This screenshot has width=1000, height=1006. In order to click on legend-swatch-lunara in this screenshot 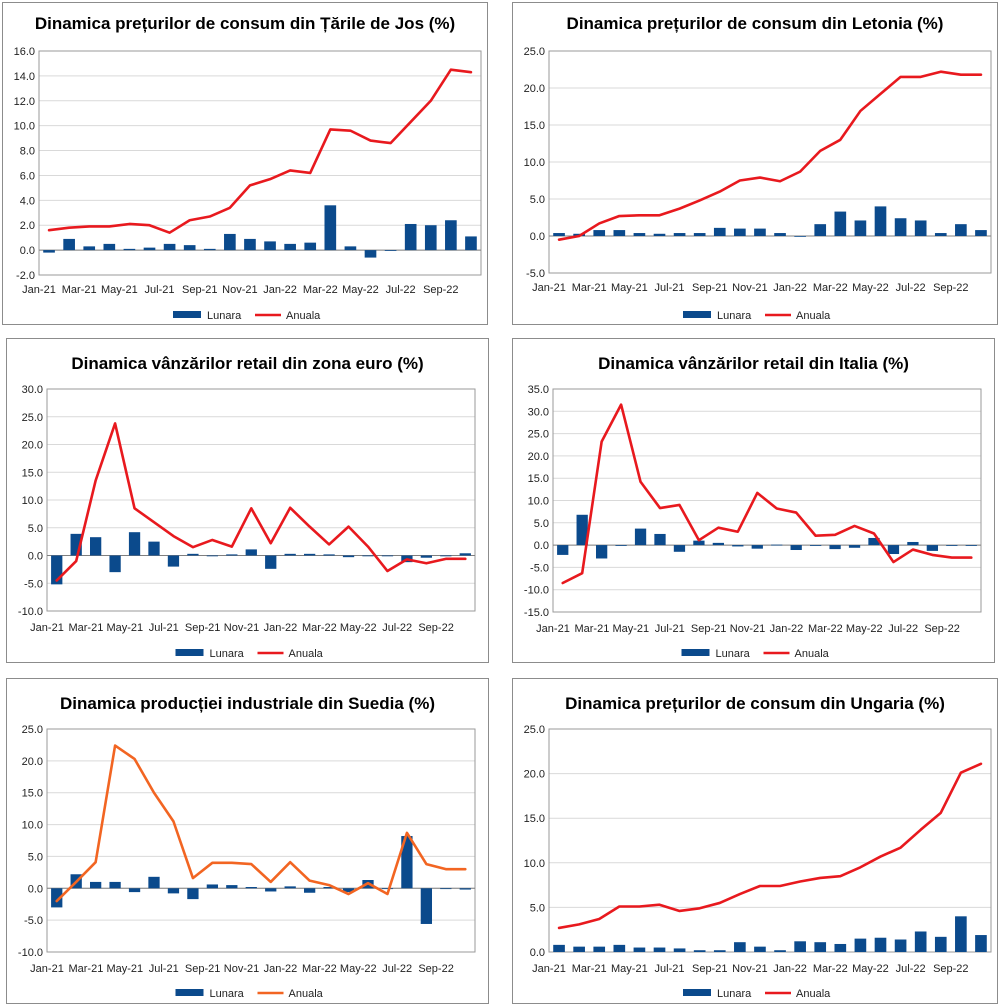, I will do `click(189, 992)`.